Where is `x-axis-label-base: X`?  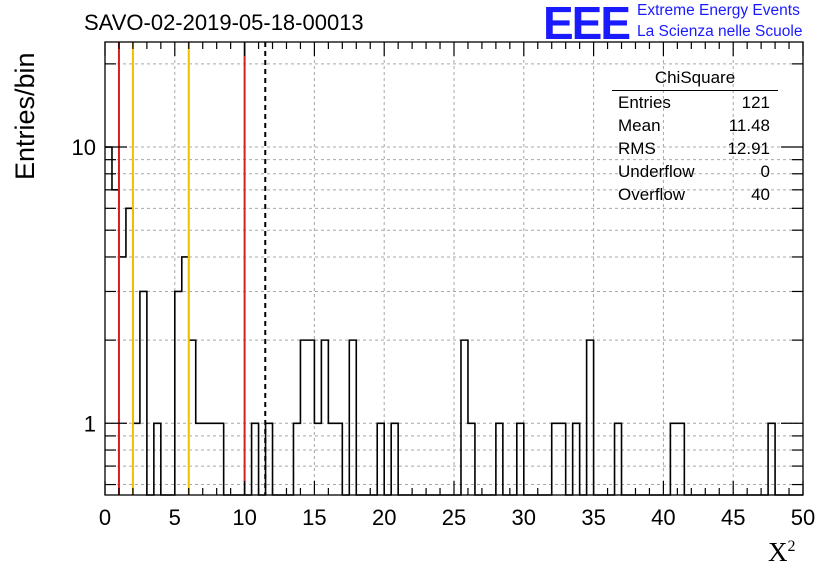 x-axis-label-base: X is located at coordinates (778, 552).